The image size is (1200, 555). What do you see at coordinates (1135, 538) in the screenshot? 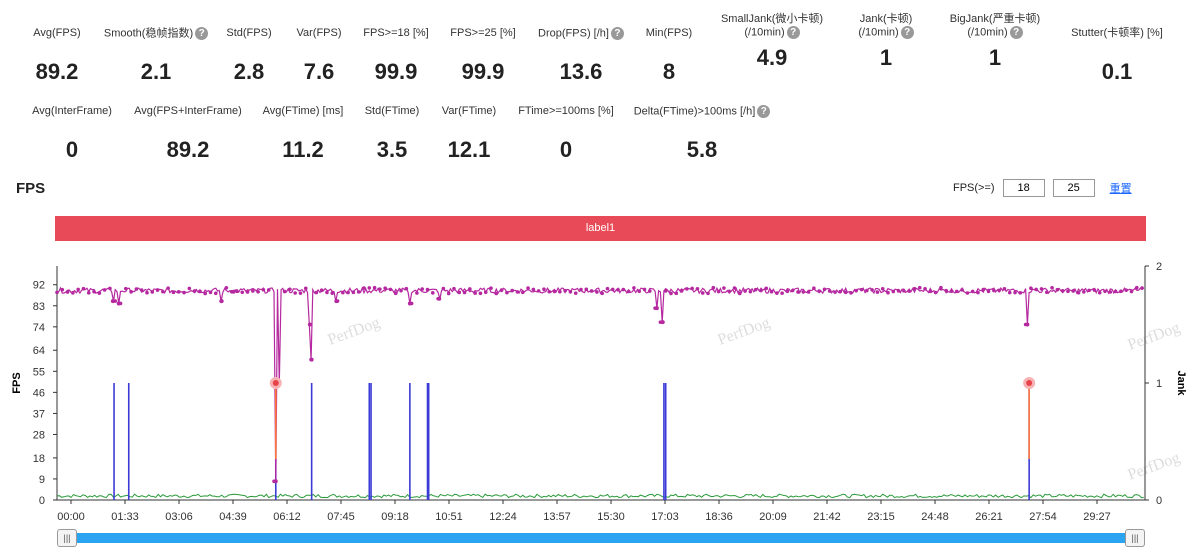
I see `scrollbar-right-handle: |||` at bounding box center [1135, 538].